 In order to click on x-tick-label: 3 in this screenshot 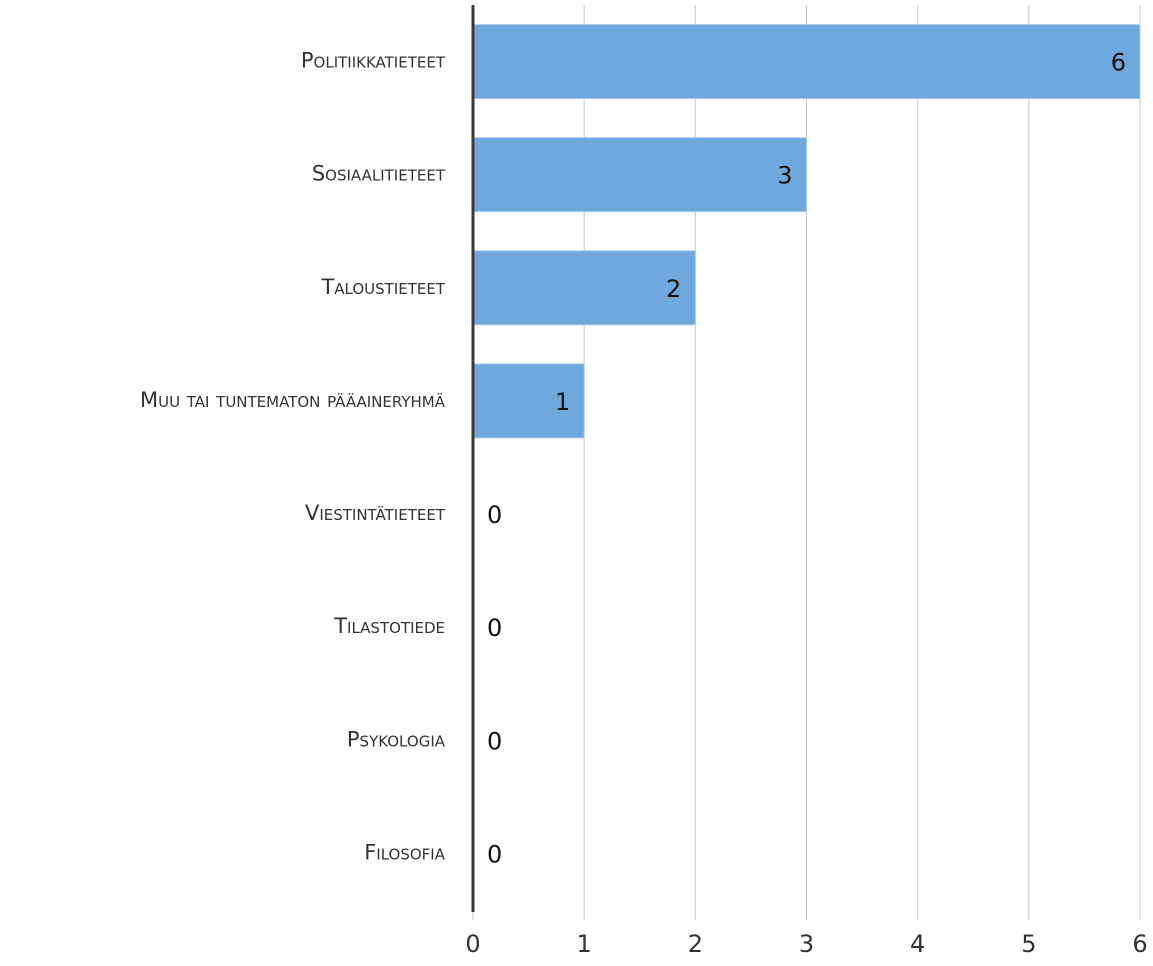, I will do `click(806, 944)`.